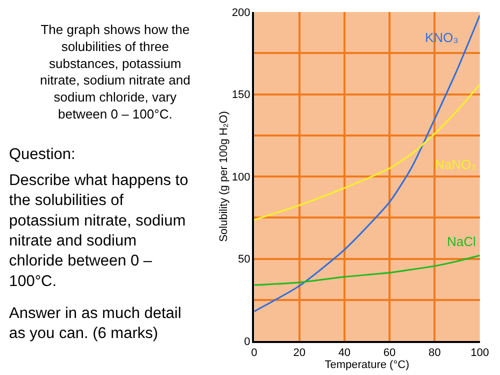 The height and width of the screenshot is (375, 500). Describe the element at coordinates (98, 231) in the screenshot. I see `text: Describe what happens to the solubilities of potassium nitrate, sodium nitrate and sodium chloride between 0 – 100°C.` at that location.